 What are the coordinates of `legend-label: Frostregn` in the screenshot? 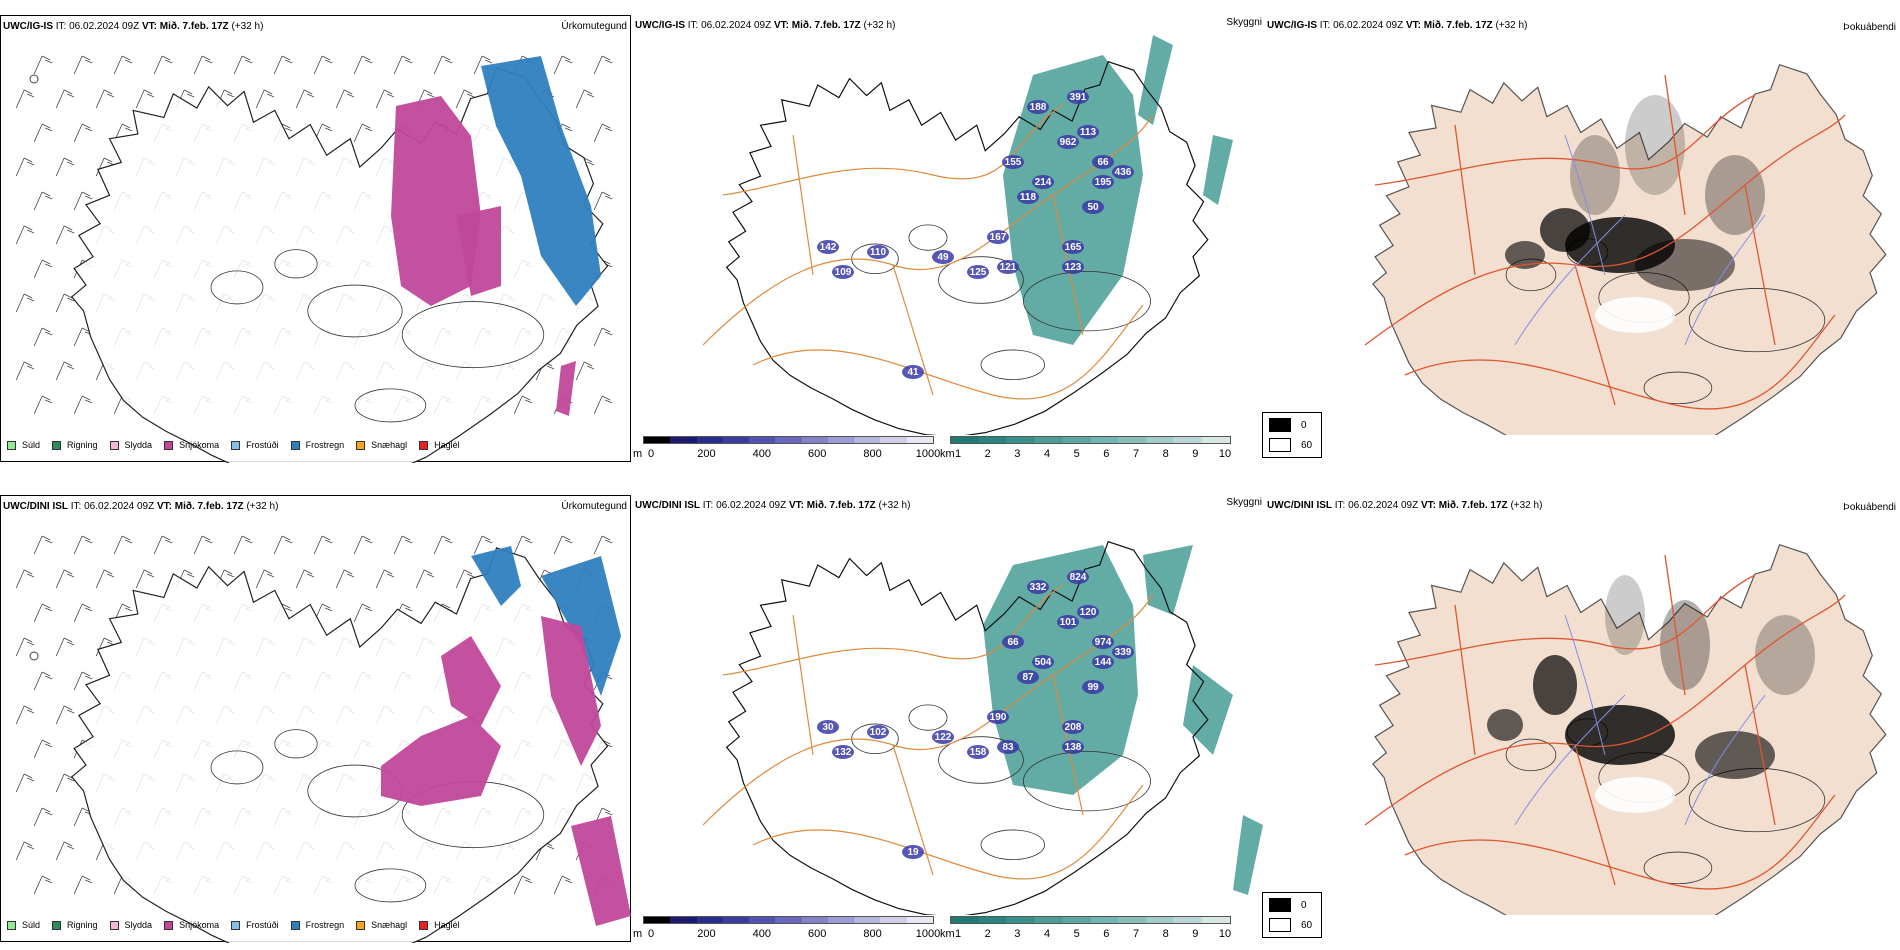 It's located at (325, 445).